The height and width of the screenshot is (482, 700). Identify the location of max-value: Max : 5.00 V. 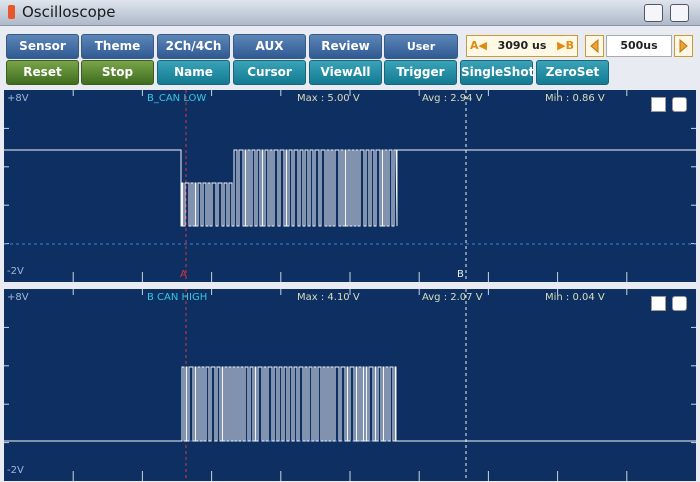
(328, 98).